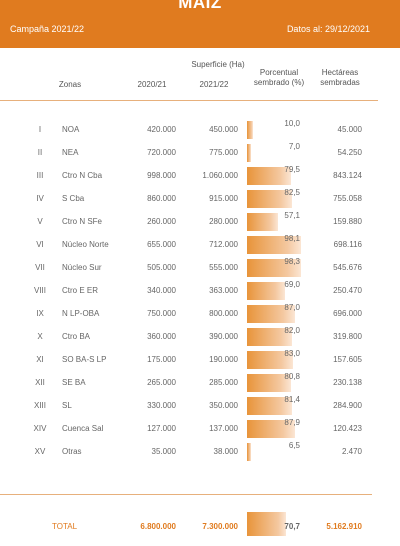 Image resolution: width=400 pixels, height=546 pixels. Describe the element at coordinates (347, 428) in the screenshot. I see `hectareas-value: 120.423` at that location.